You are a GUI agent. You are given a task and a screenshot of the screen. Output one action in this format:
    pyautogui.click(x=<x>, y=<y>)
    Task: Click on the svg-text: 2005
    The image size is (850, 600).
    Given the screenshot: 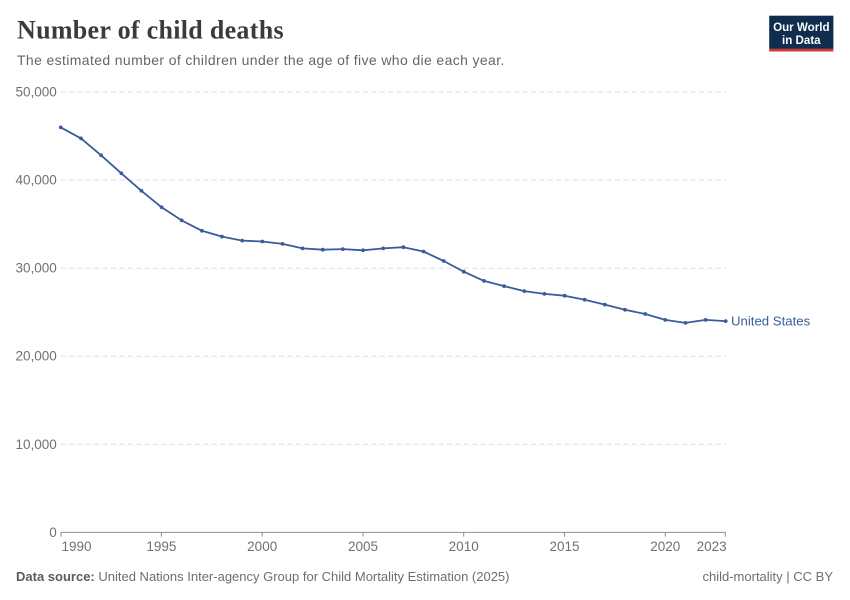 What is the action you would take?
    pyautogui.click(x=363, y=546)
    